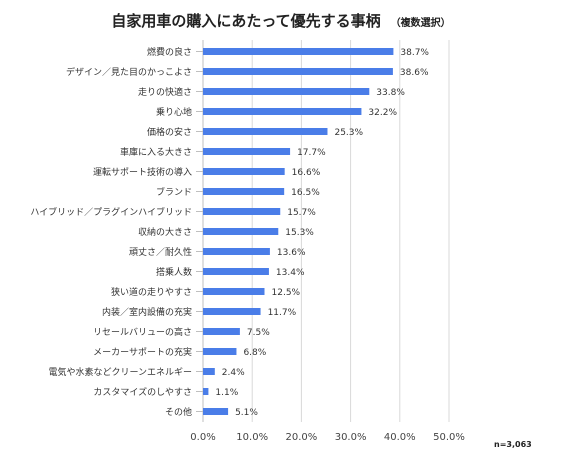 This screenshot has height=459, width=562. What do you see at coordinates (202, 437) in the screenshot?
I see `x-tick-label: 0.0%` at bounding box center [202, 437].